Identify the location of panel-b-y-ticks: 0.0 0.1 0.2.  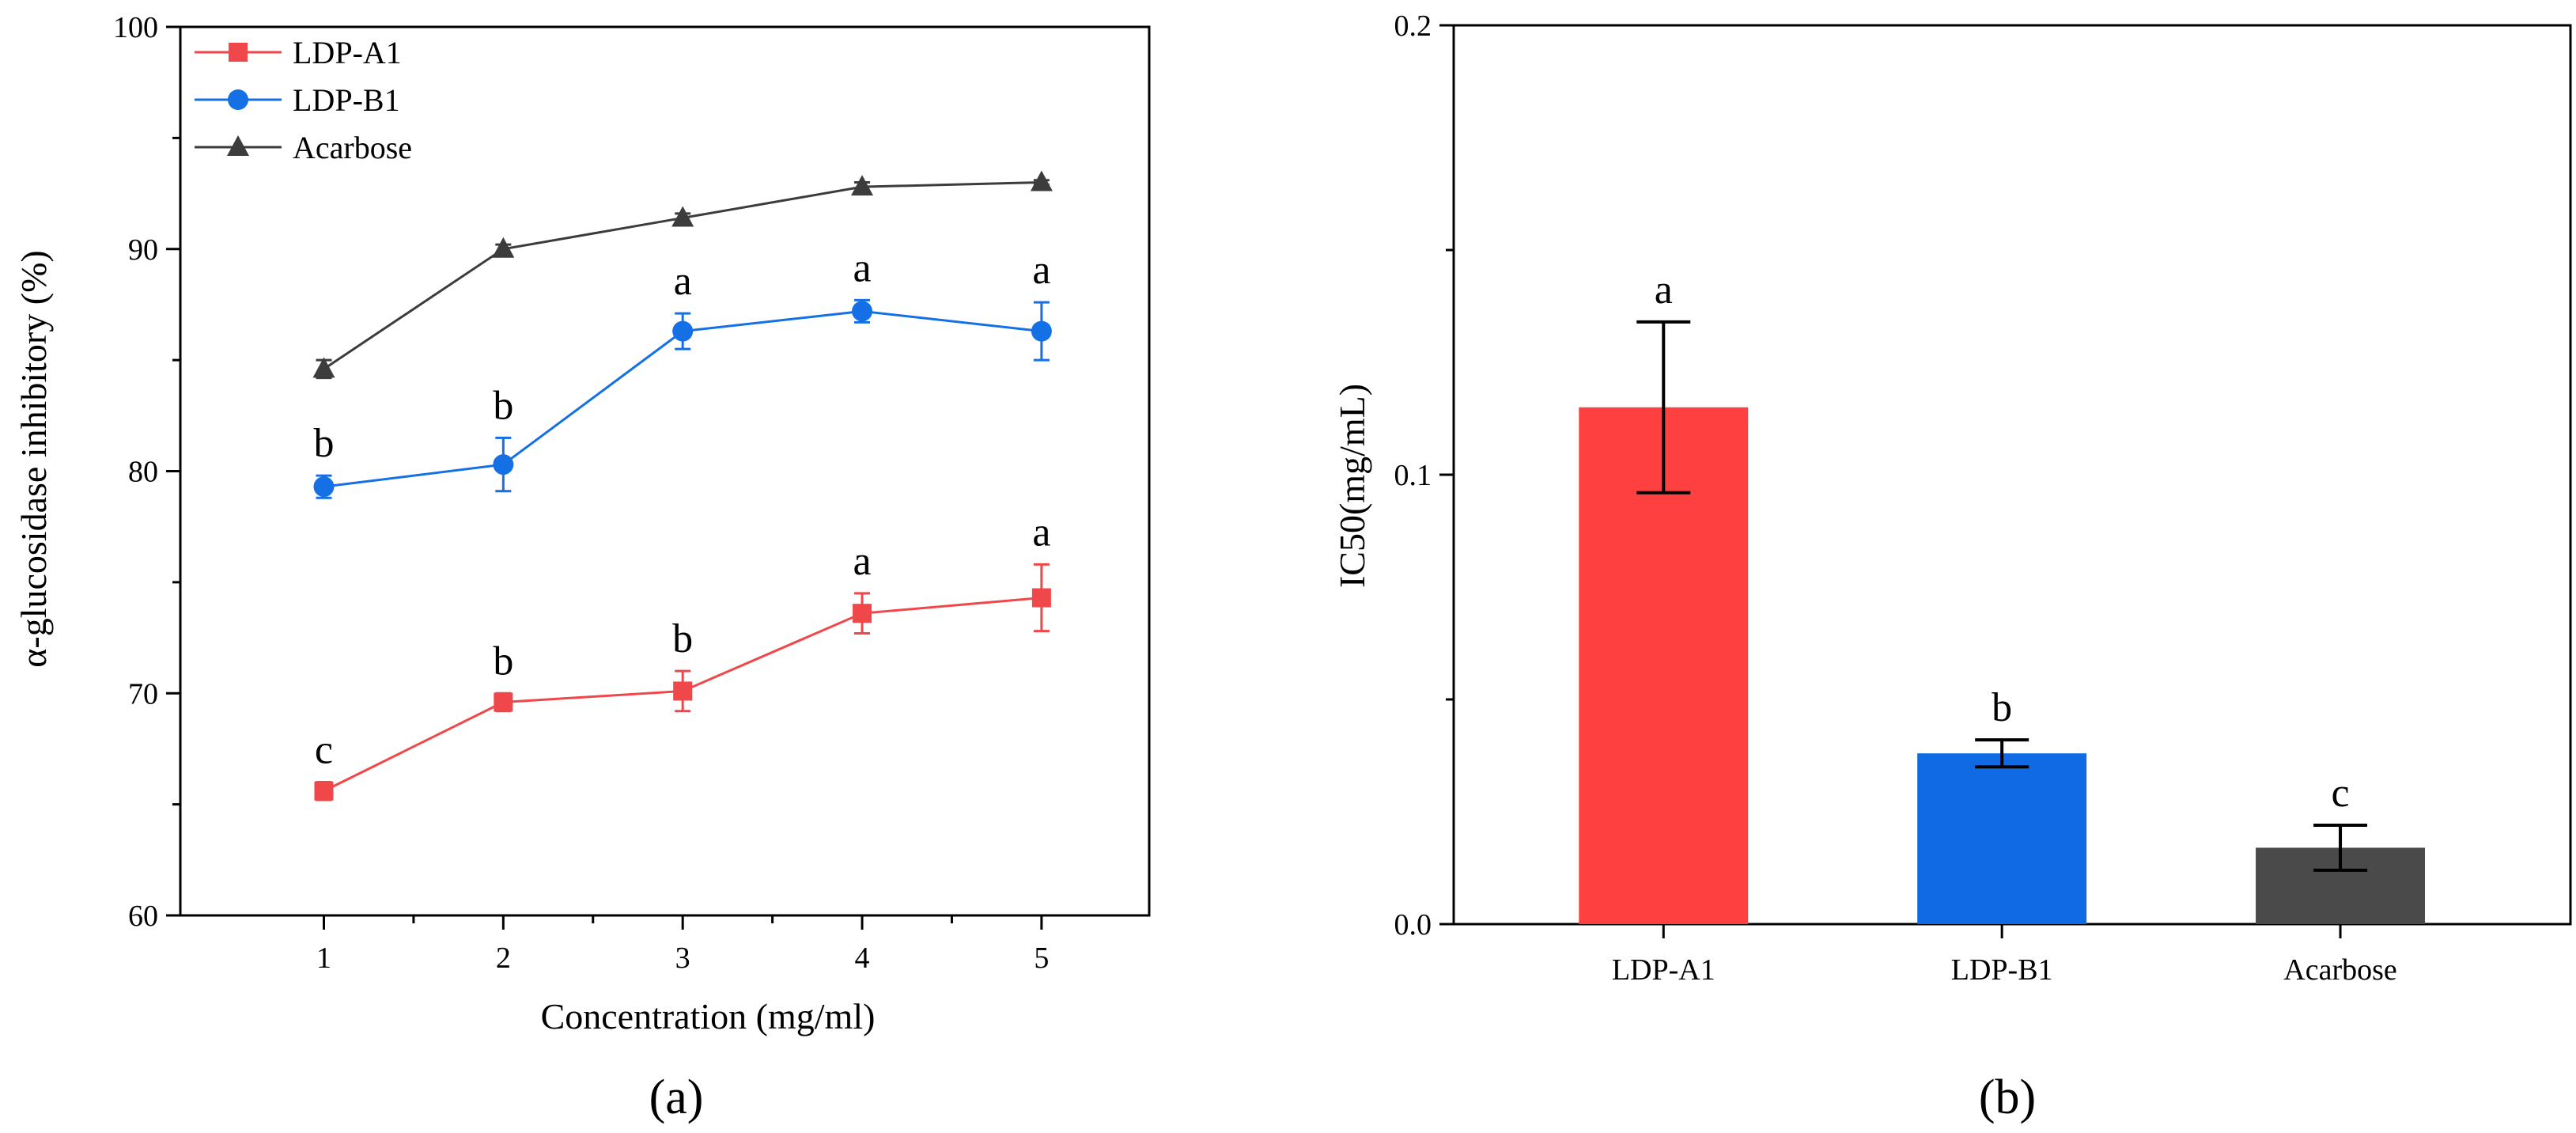
(1424, 476).